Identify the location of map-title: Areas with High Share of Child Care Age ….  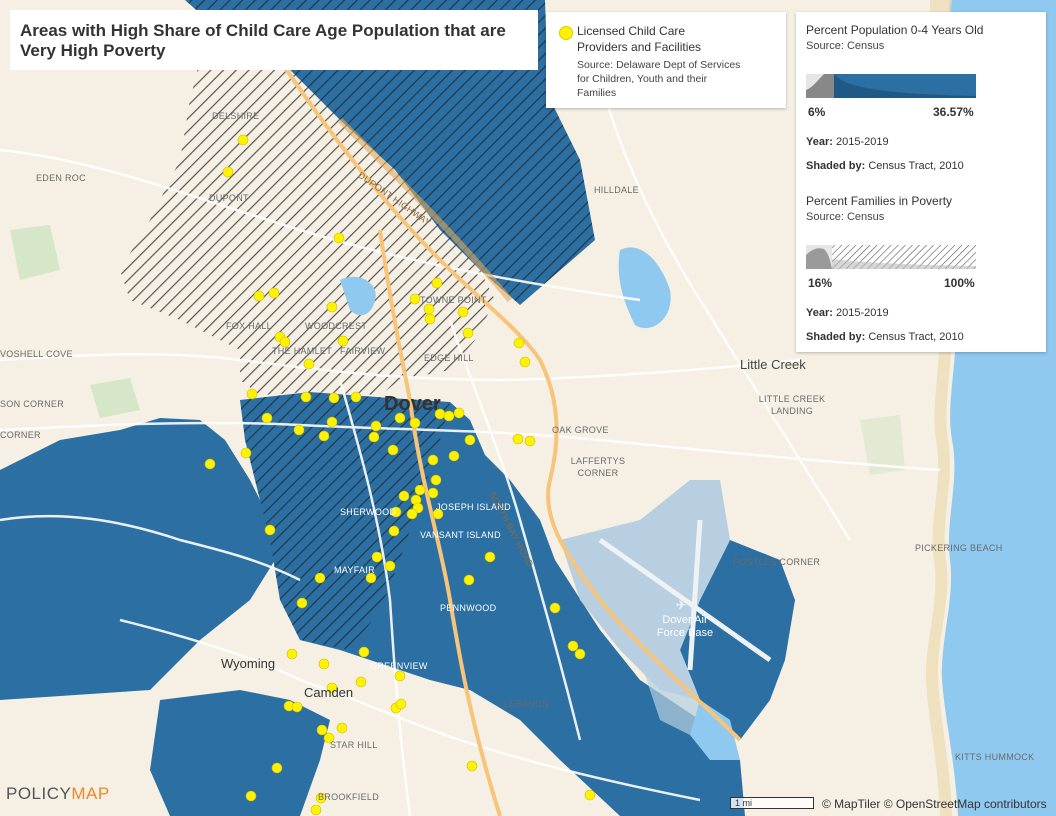
(263, 40).